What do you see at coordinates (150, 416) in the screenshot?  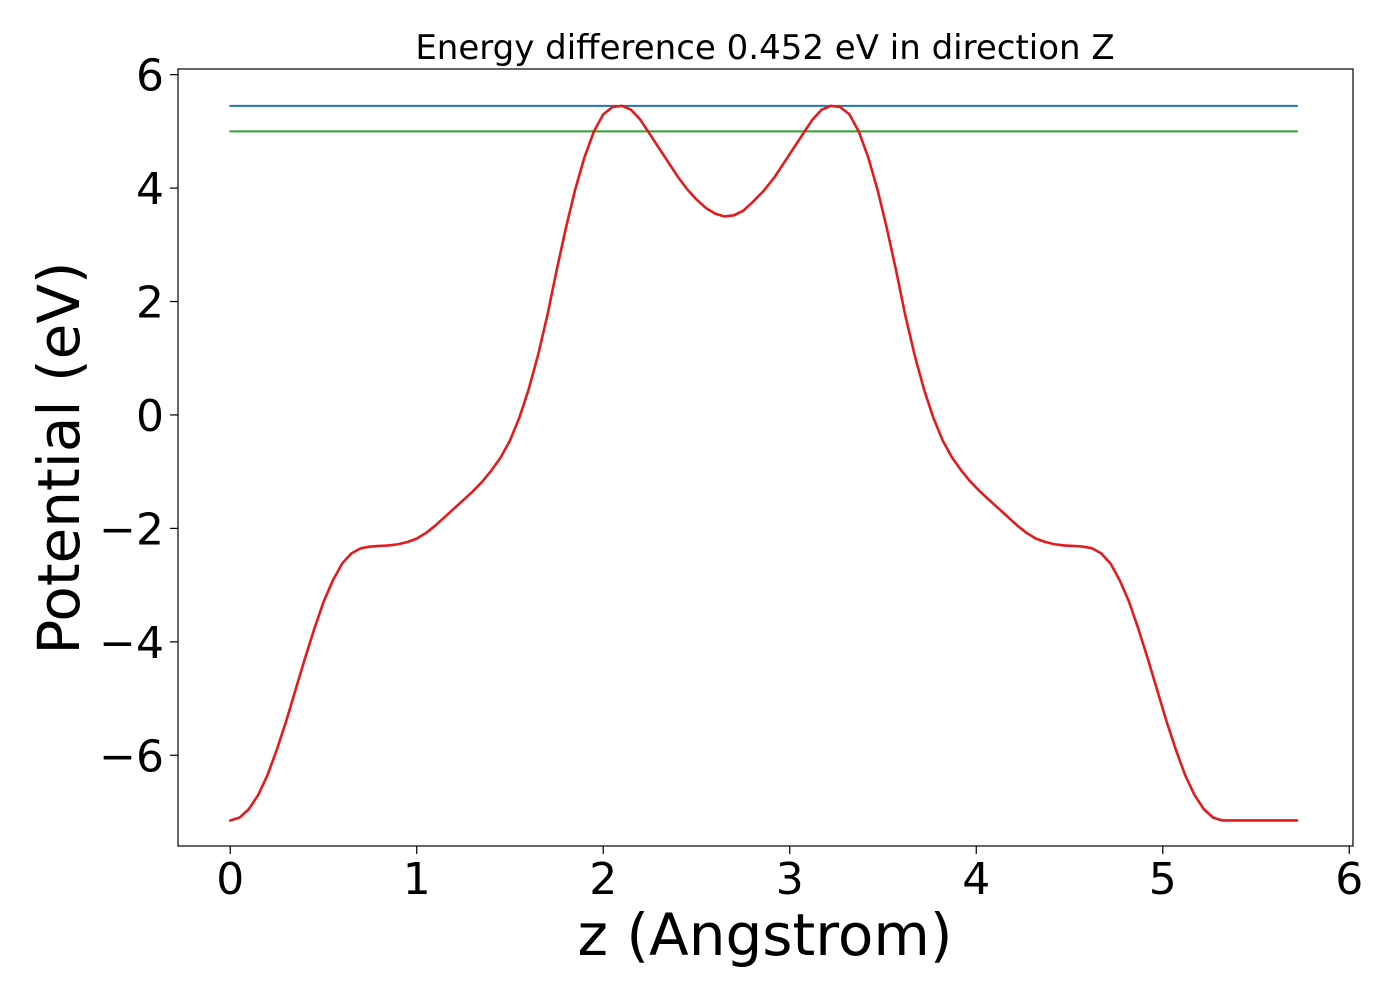 I see `y-tick-label: 0` at bounding box center [150, 416].